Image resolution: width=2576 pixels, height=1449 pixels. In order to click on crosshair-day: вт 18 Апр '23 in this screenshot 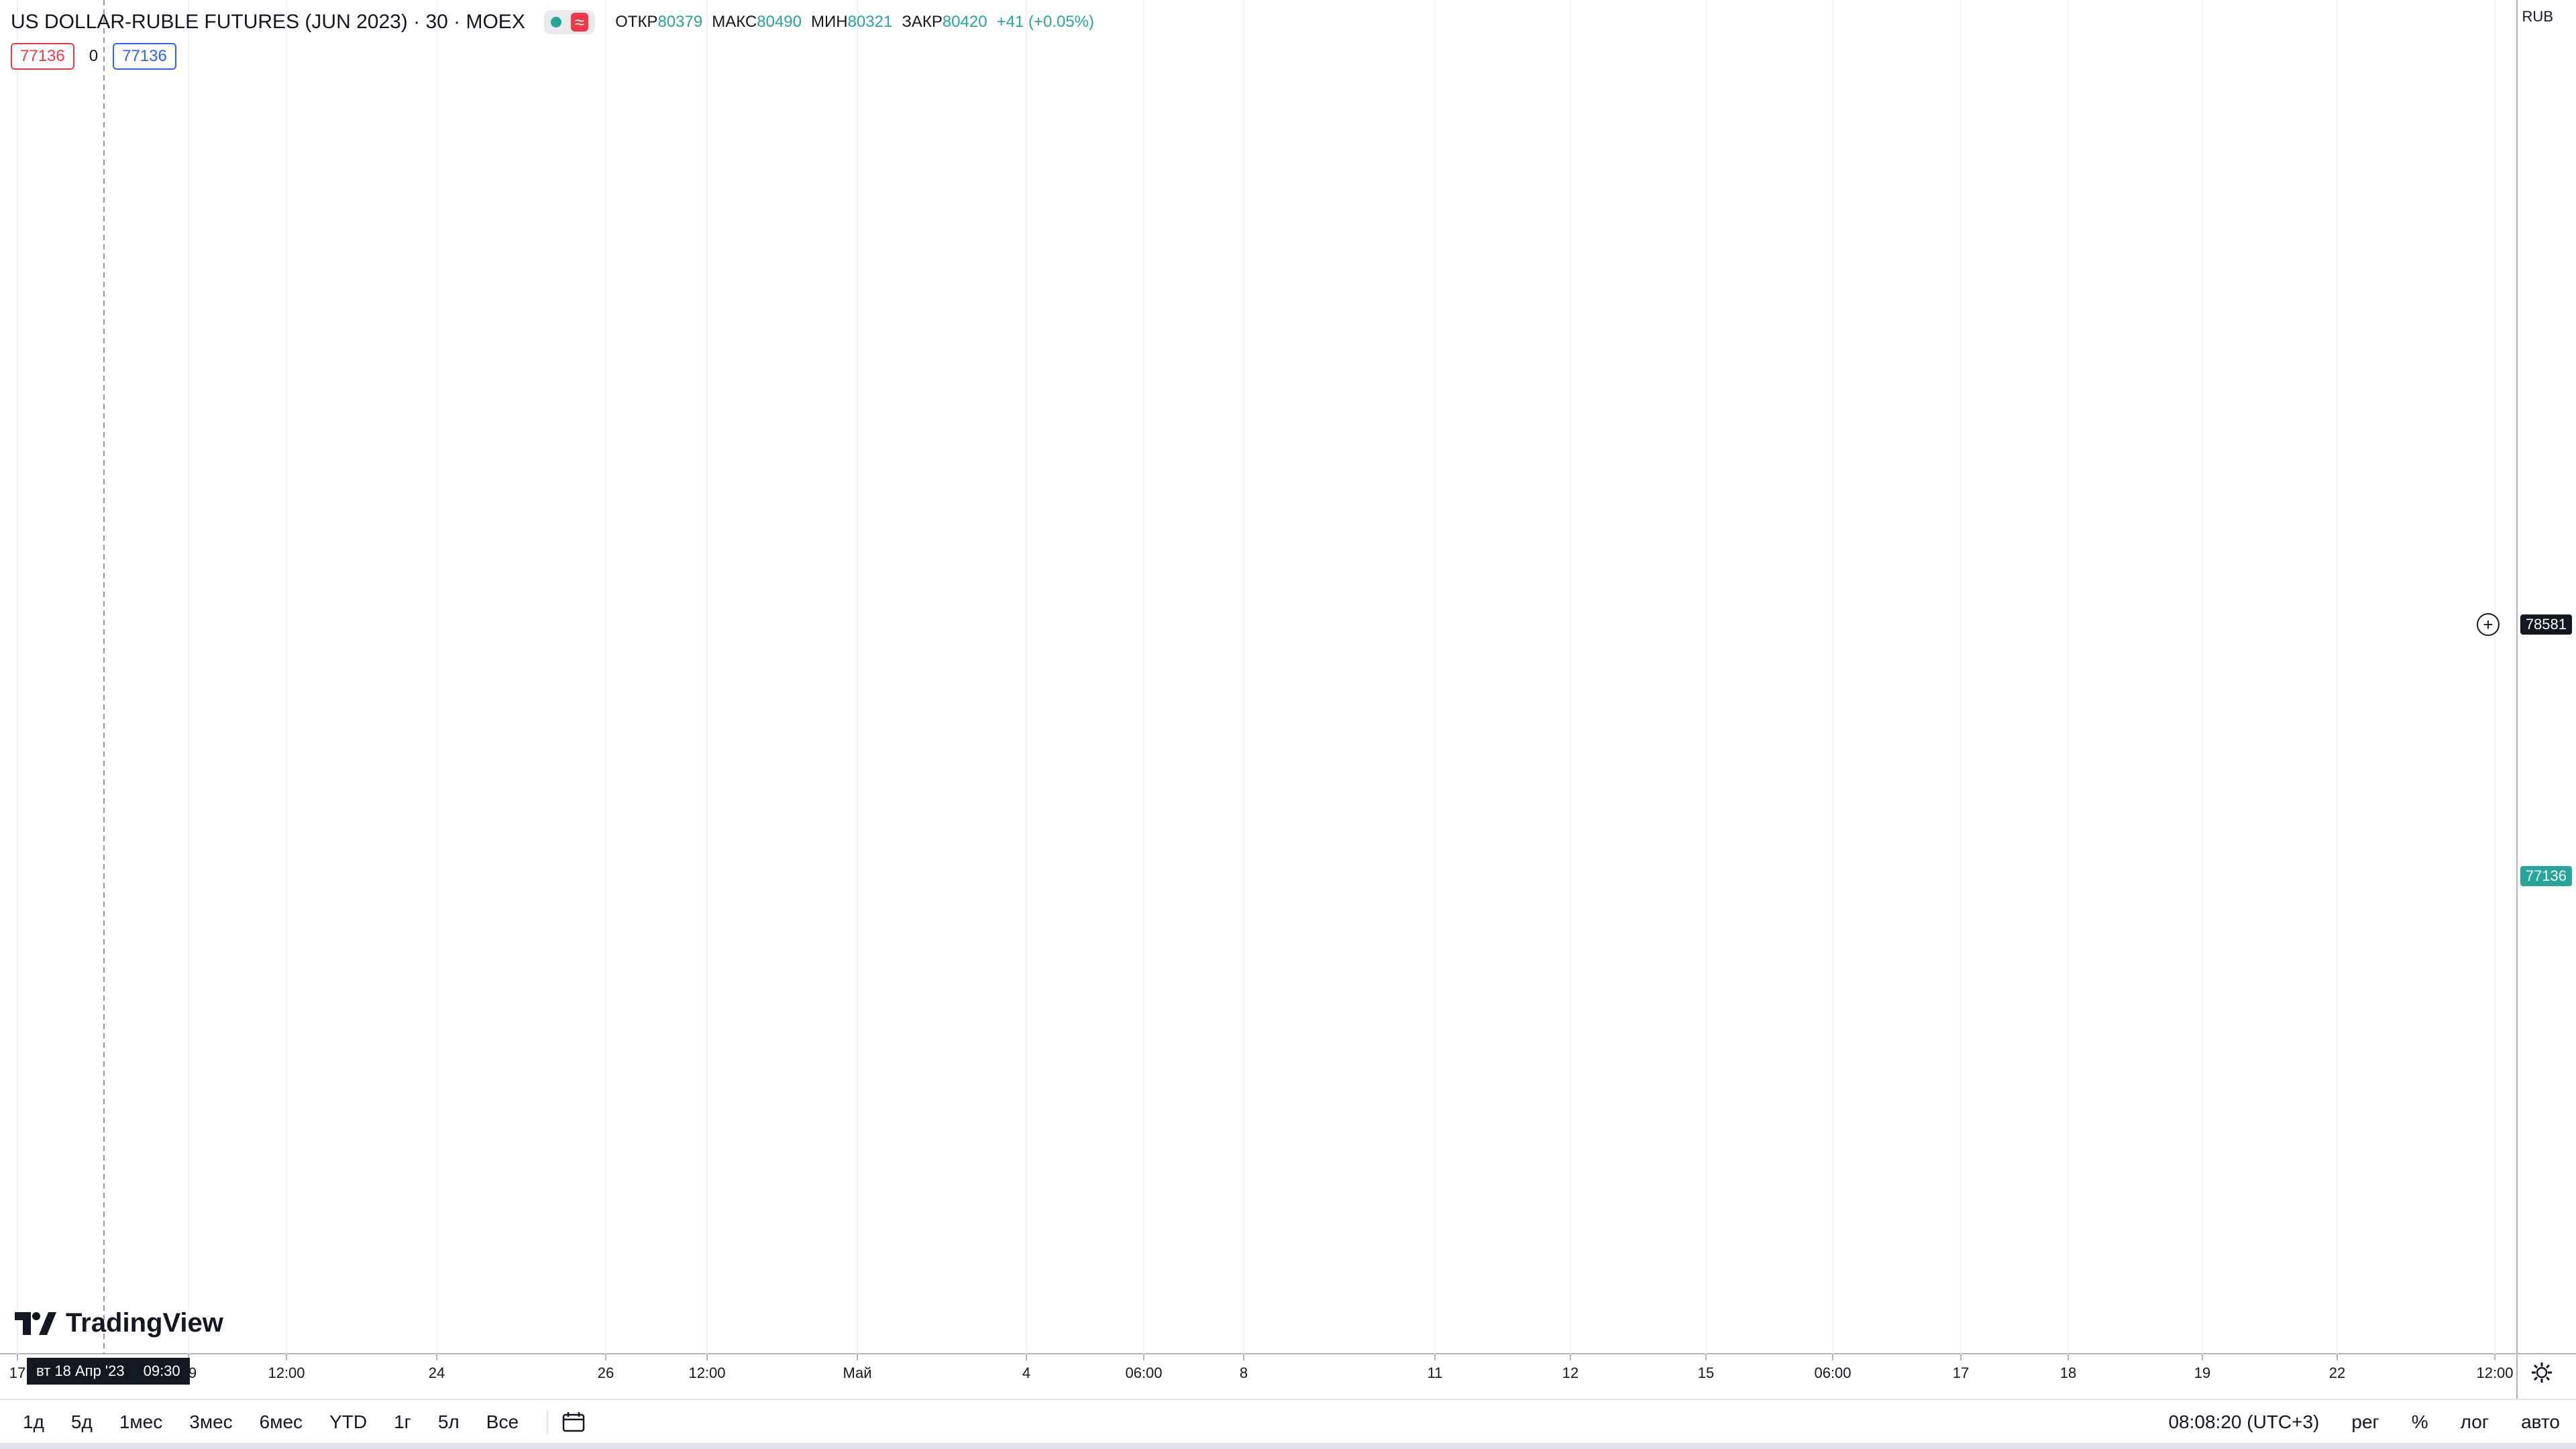, I will do `click(80, 1370)`.